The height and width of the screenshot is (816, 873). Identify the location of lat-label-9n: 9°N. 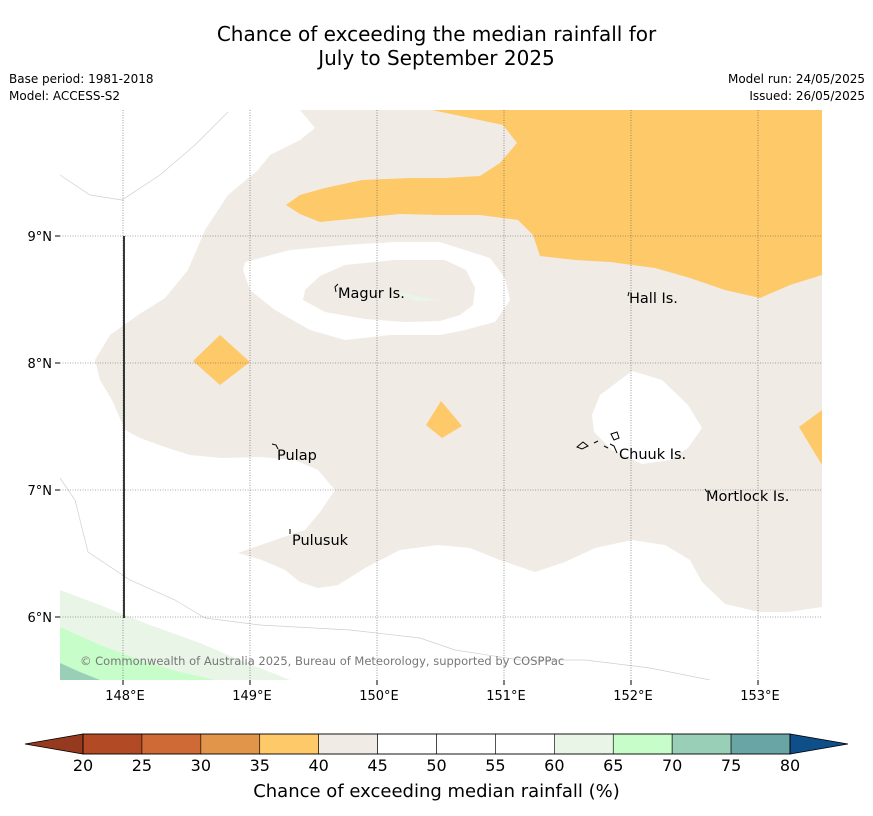
(40, 237).